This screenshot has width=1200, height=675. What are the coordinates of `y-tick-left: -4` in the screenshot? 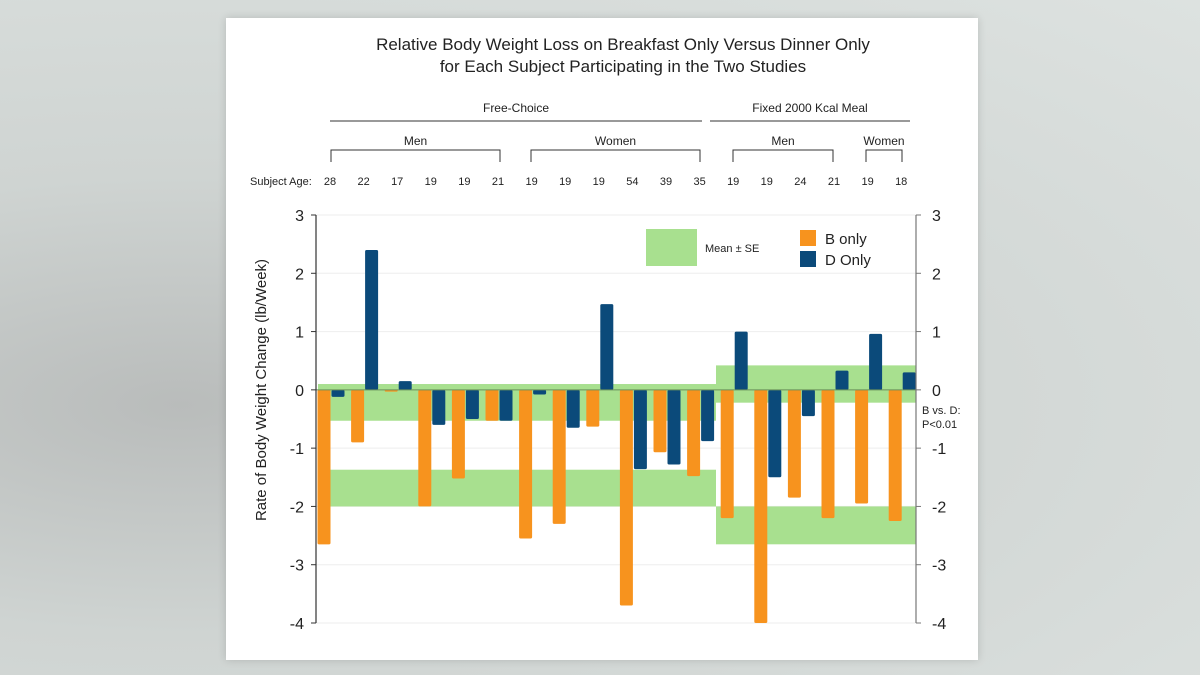 It's located at (297, 624).